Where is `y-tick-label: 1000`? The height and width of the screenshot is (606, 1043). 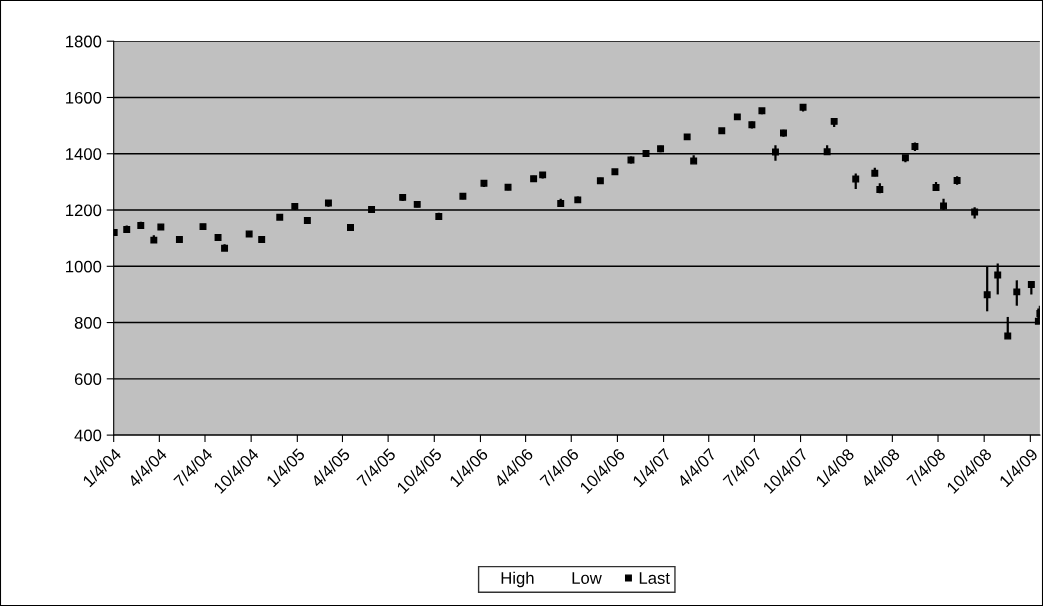 y-tick-label: 1000 is located at coordinates (84, 266).